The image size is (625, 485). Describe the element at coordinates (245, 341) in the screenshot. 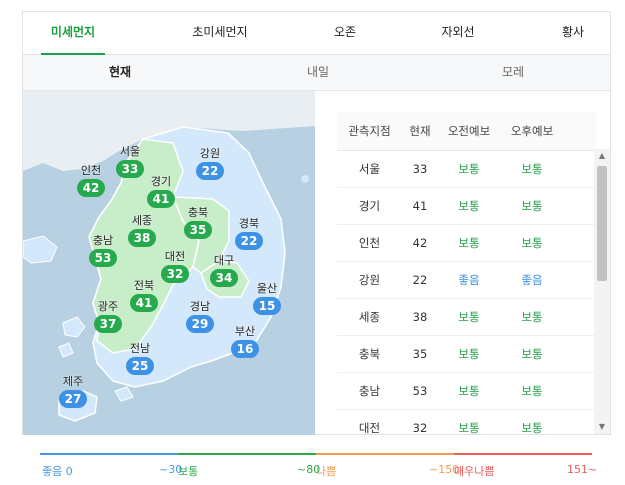

I see `map-marker-busan: 부산 16` at that location.